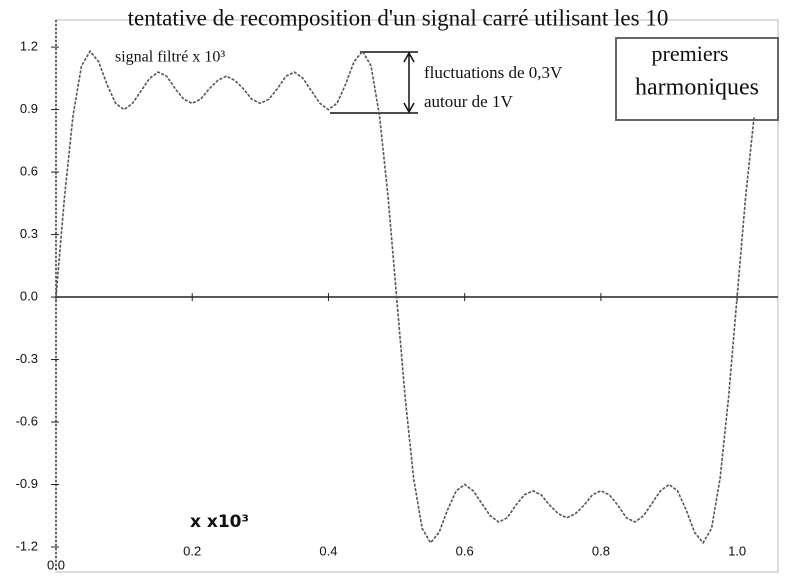 The width and height of the screenshot is (796, 580). Describe the element at coordinates (601, 550) in the screenshot. I see `x-tick-label: 0.8` at that location.